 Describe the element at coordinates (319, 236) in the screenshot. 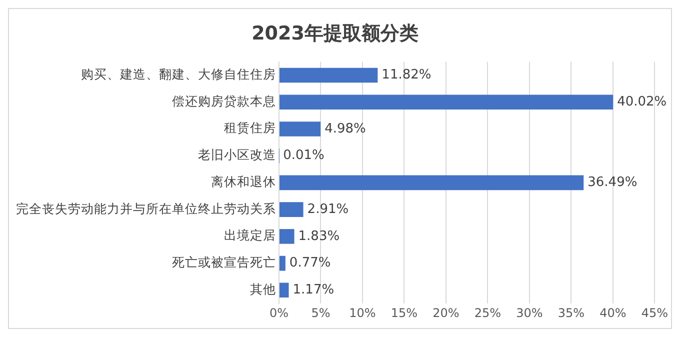

I see `data-label: 1.83%` at that location.